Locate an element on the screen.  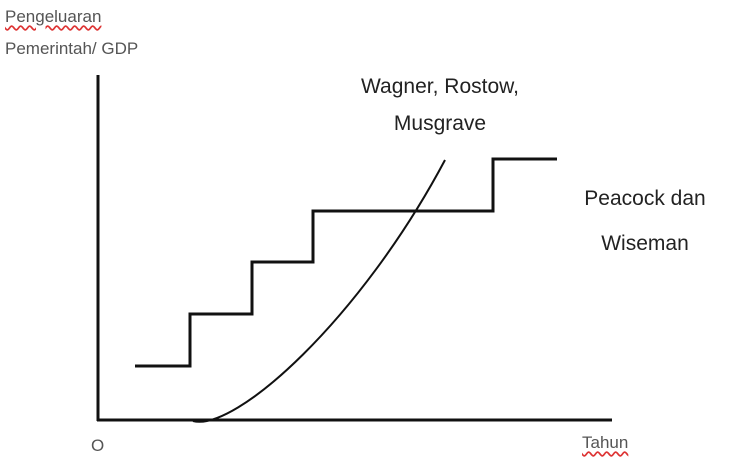
curve-label: Musgrave is located at coordinates (440, 123).